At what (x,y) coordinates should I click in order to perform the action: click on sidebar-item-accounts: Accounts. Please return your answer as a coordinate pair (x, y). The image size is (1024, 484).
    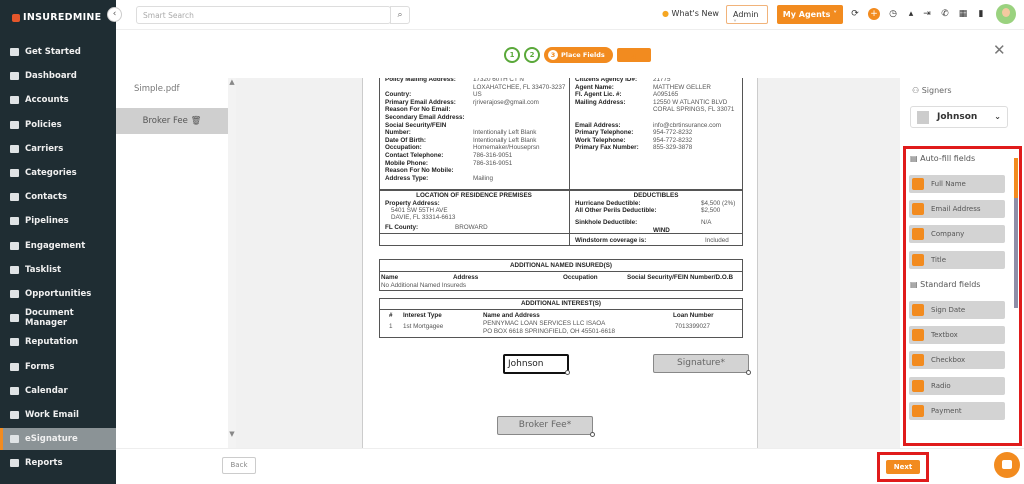
    Looking at the image, I should click on (58, 100).